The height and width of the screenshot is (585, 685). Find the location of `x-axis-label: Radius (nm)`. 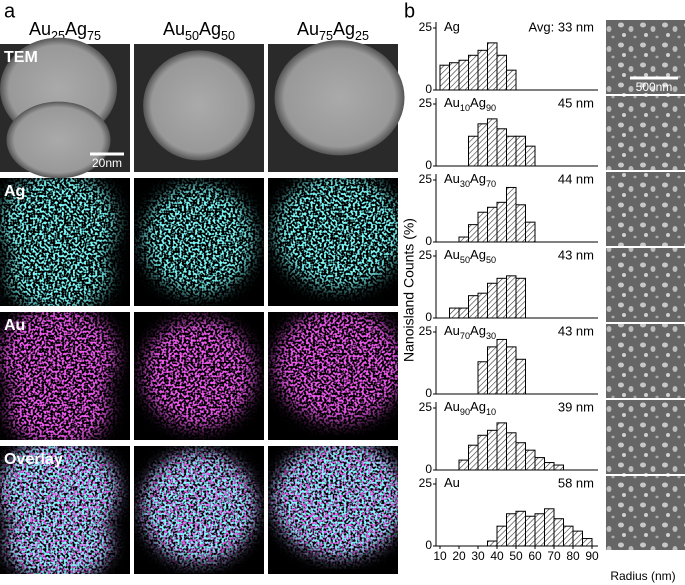

x-axis-label: Radius (nm) is located at coordinates (642, 576).